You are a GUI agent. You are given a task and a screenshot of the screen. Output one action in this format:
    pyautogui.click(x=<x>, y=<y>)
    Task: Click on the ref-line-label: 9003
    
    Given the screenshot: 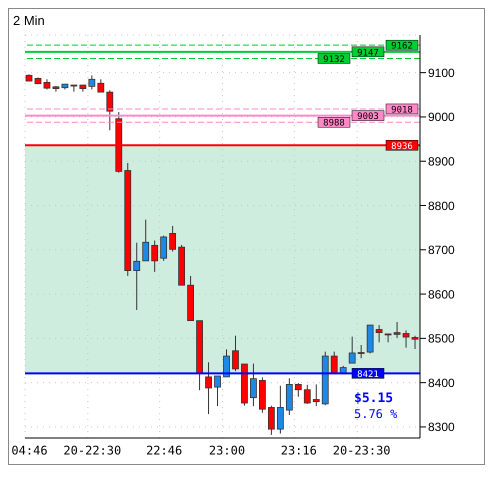 What is the action you would take?
    pyautogui.click(x=368, y=117)
    